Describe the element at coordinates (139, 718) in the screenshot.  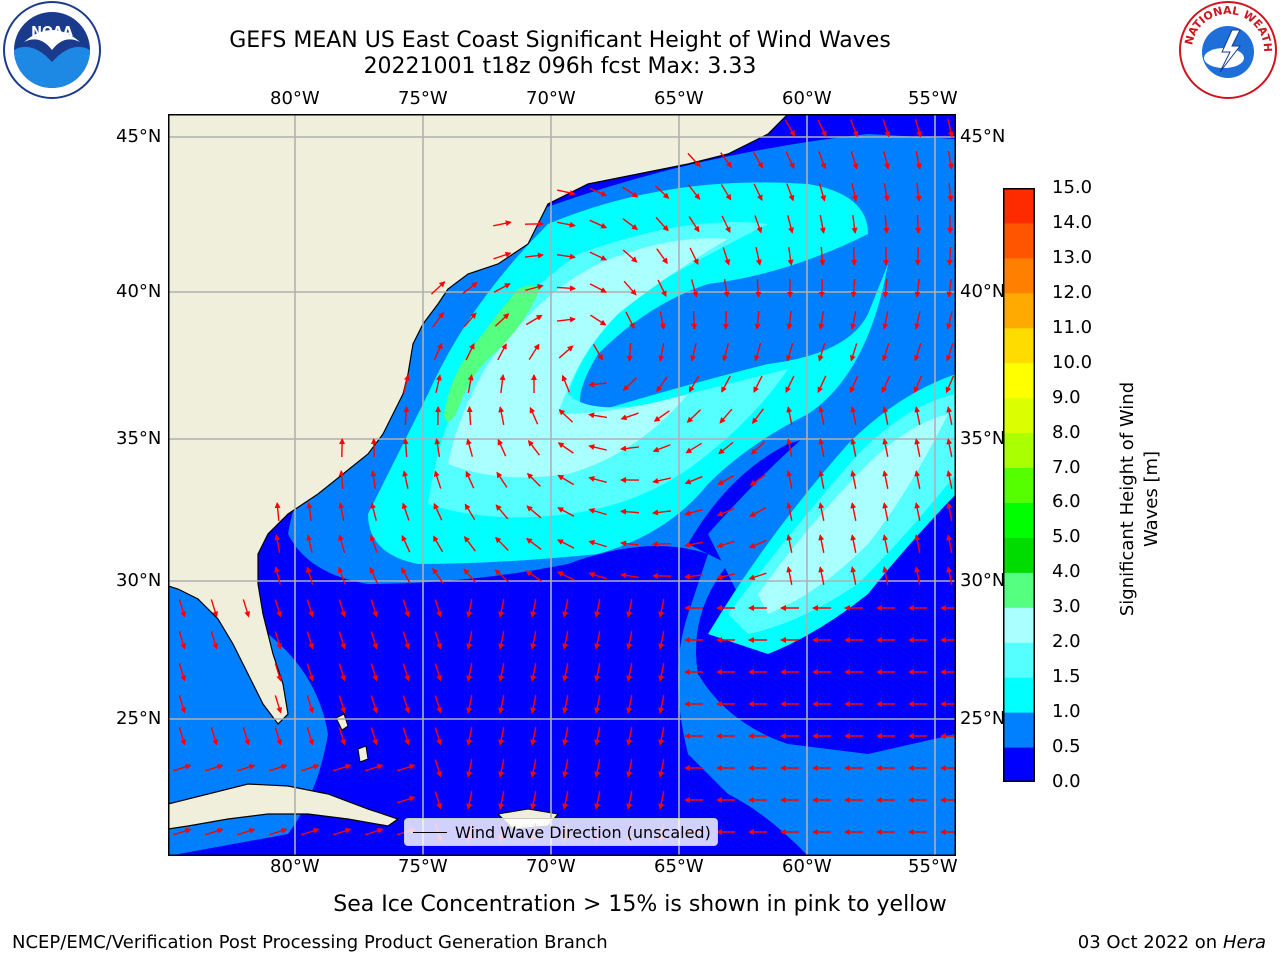
I see `lat-tick-left-25n: 25°N` at that location.